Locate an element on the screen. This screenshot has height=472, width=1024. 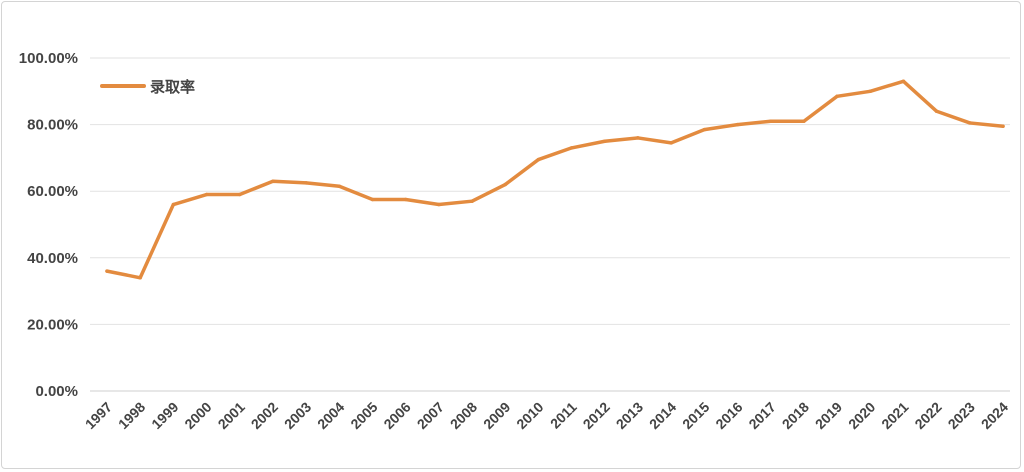
x-tick-label: 2023 is located at coordinates (961, 415).